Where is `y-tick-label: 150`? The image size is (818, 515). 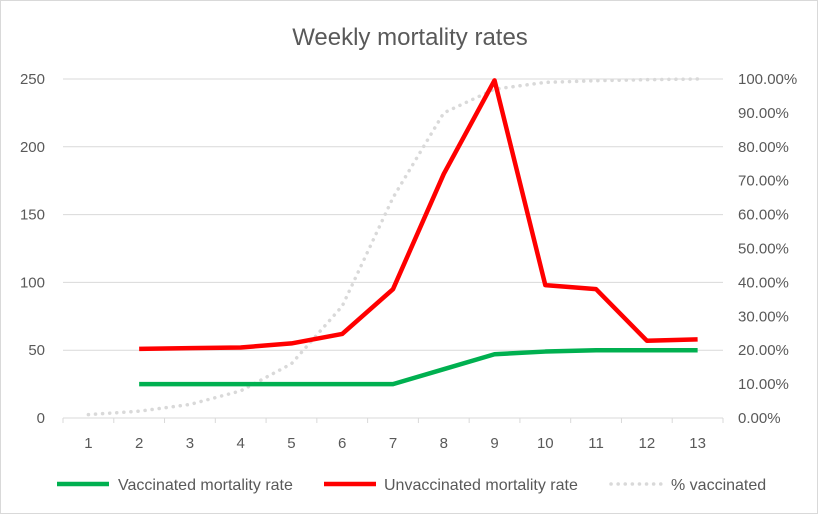 y-tick-label: 150 is located at coordinates (32, 215).